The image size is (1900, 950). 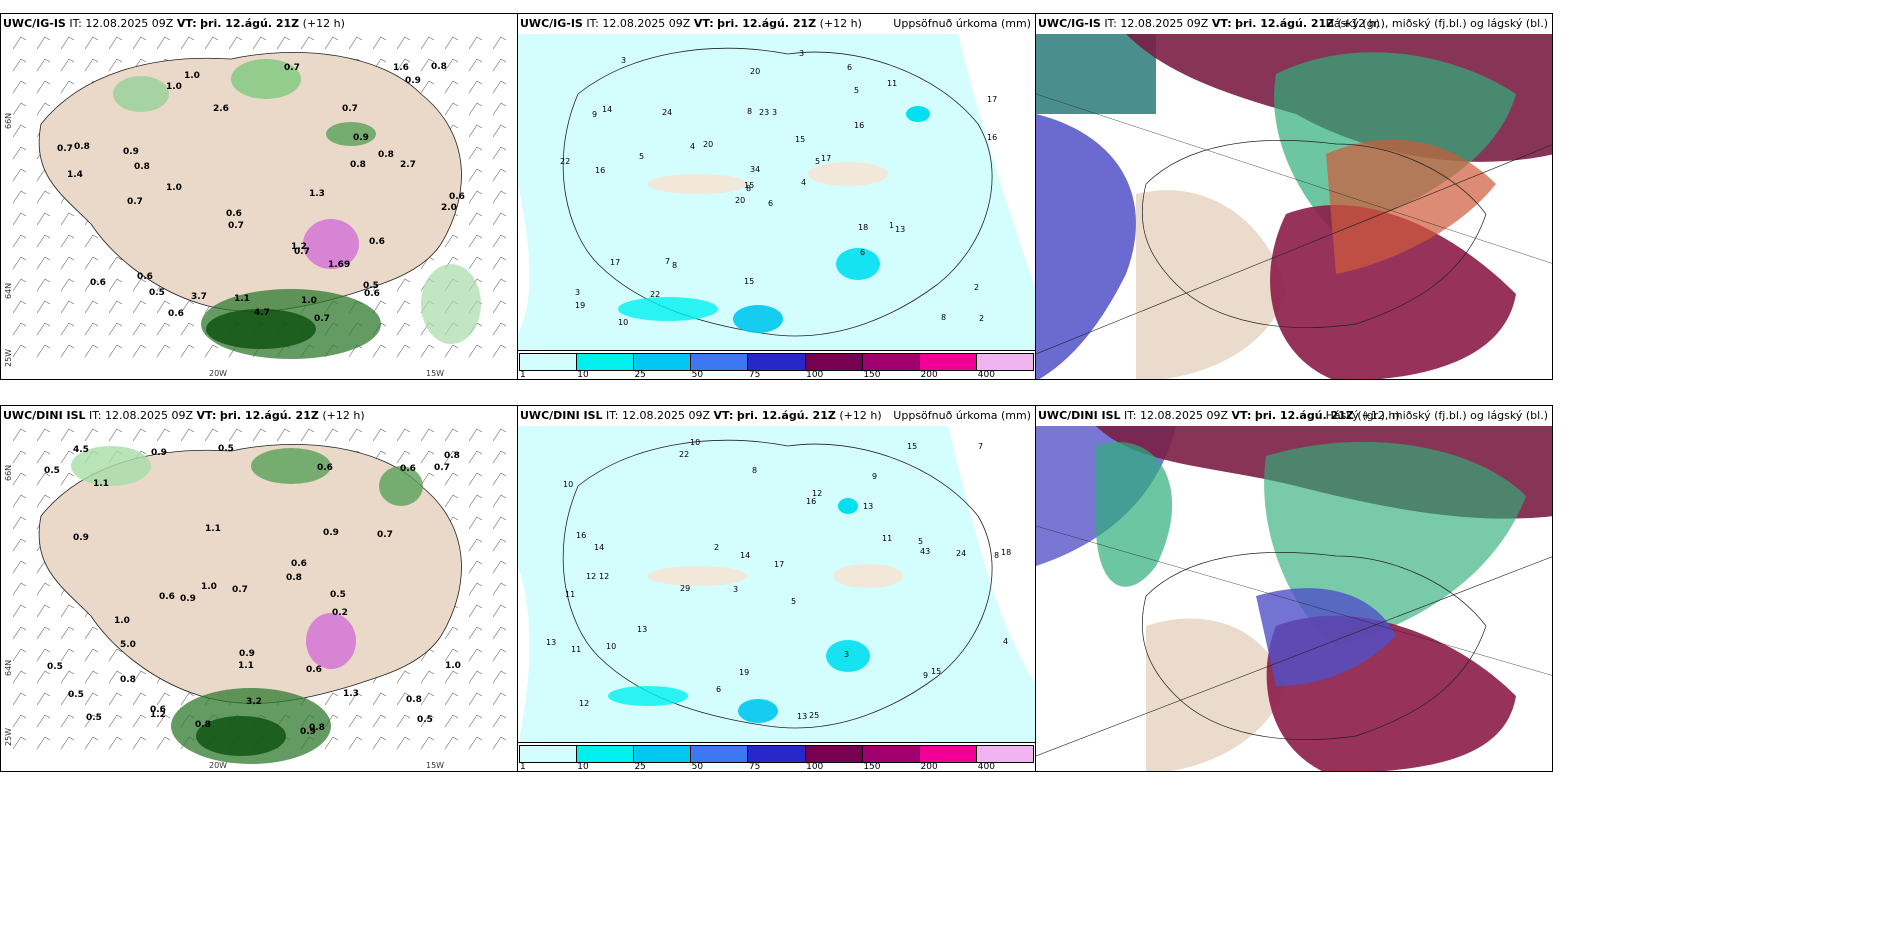 I want to click on value-label: 1.2, so click(x=299, y=247).